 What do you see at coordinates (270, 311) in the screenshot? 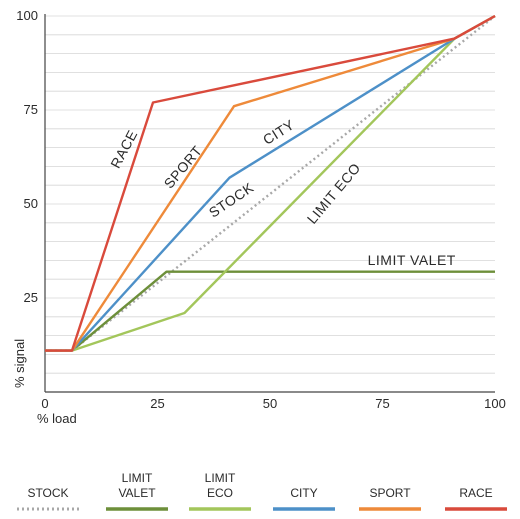
I see `series-line-limit-valet` at bounding box center [270, 311].